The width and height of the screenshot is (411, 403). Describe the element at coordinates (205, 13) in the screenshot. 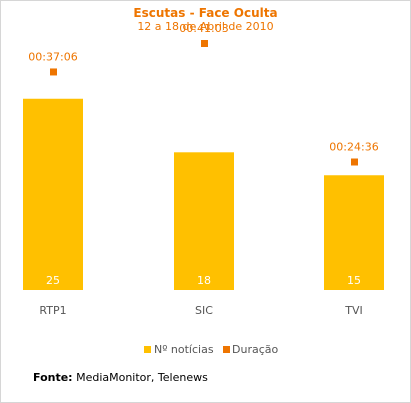

I see `chart-title: Escutas - Face Oculta` at that location.